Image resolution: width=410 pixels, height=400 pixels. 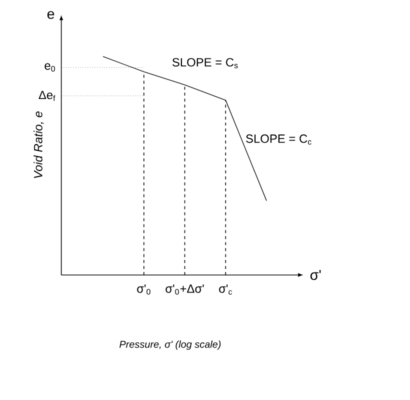 What do you see at coordinates (143, 289) in the screenshot?
I see `x-tick-label: σ'$_{0}$` at bounding box center [143, 289].